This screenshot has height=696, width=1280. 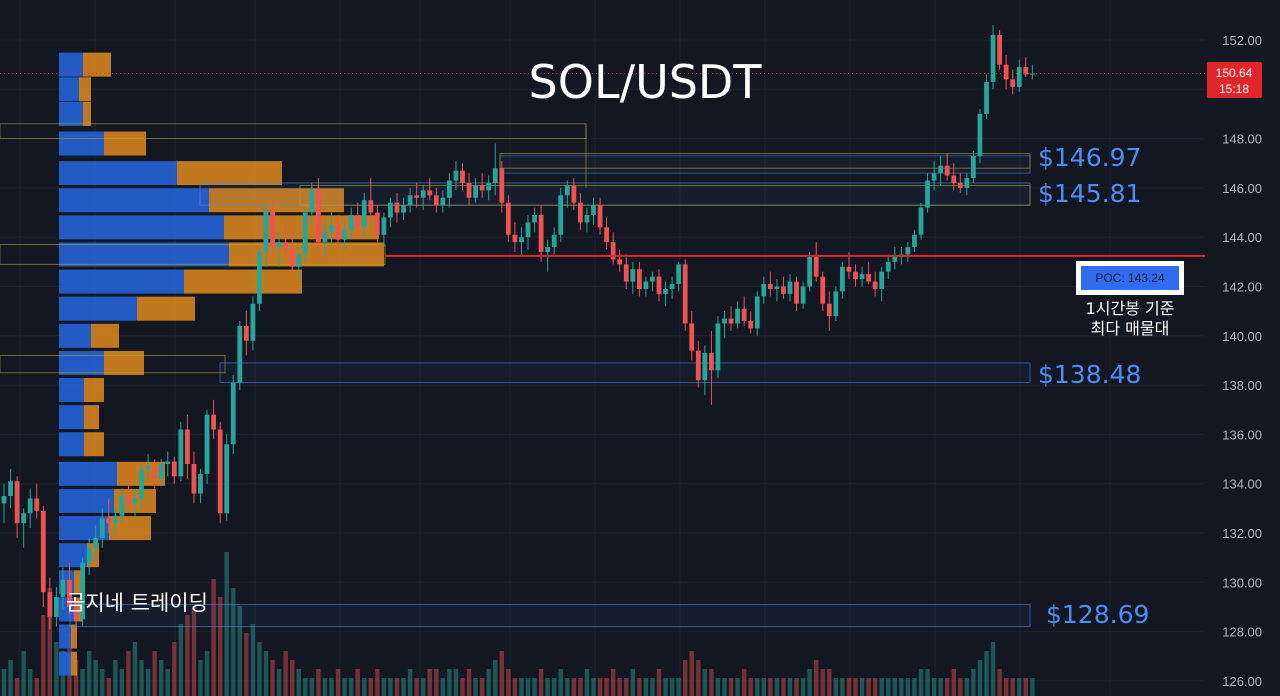 I want to click on y-tick-label: 140.00, so click(x=1242, y=336).